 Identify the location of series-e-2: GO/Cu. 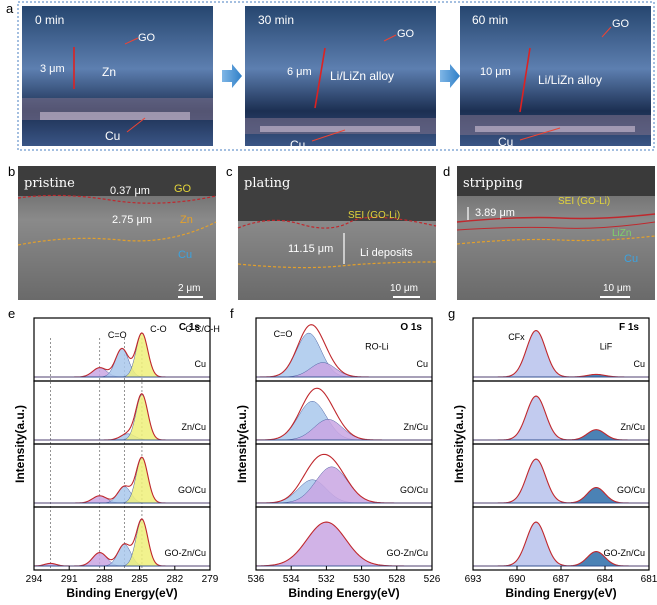
(122, 475).